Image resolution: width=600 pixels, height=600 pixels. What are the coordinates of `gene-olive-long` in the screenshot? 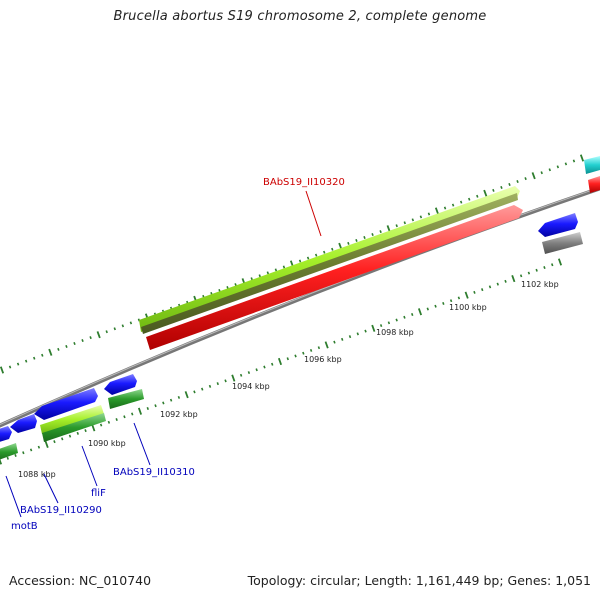 It's located at (329, 263).